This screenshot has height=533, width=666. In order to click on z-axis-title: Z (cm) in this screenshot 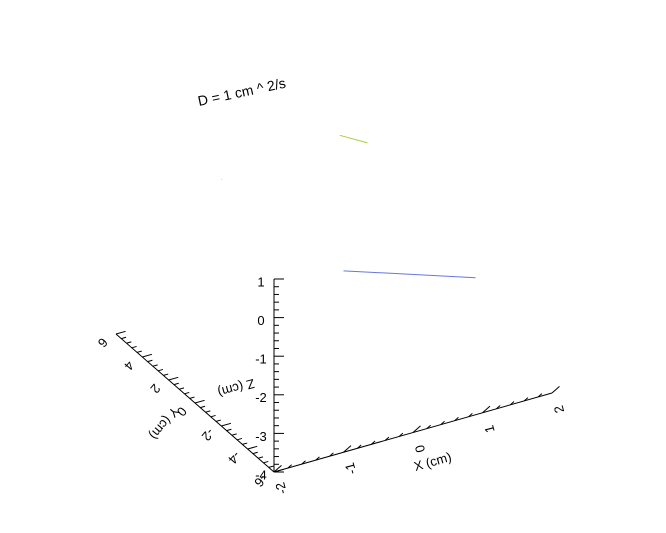, I will do `click(236, 388)`.